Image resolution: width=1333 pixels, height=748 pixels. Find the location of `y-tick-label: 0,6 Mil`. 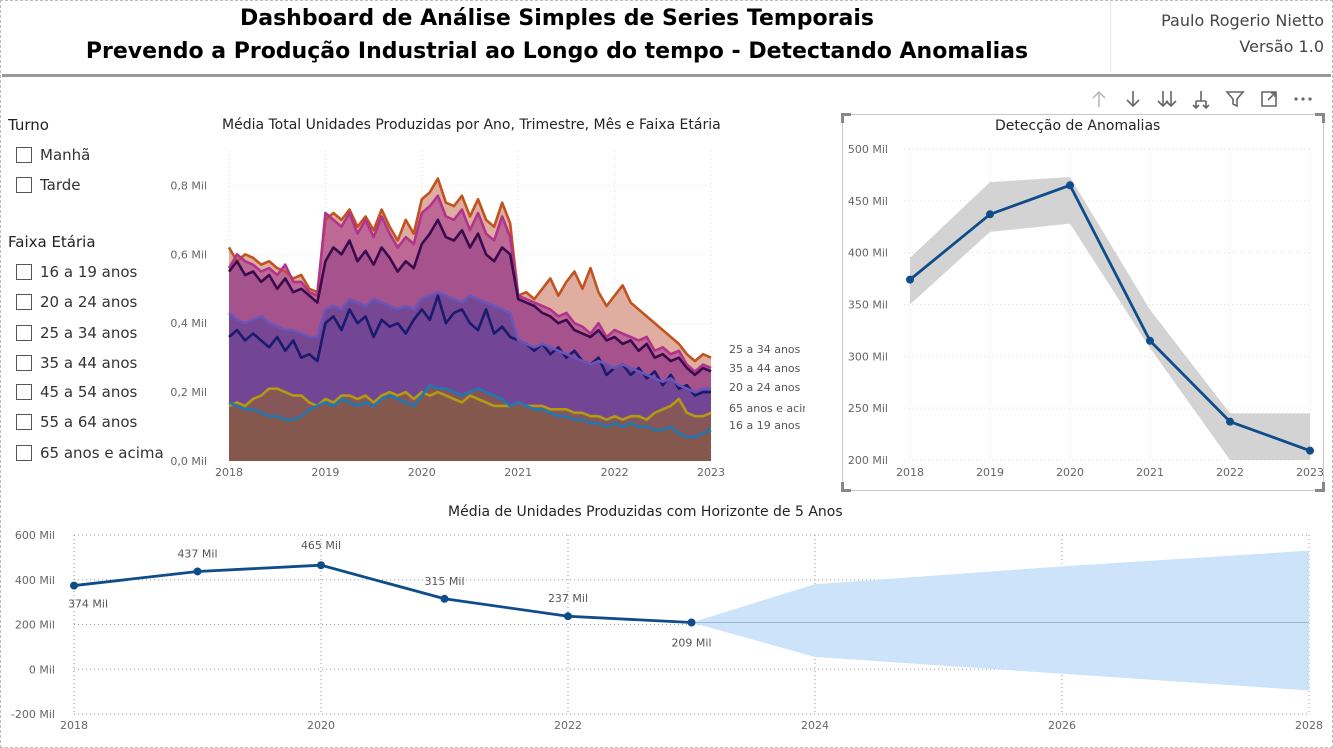

y-tick-label: 0,6 Mil is located at coordinates (188, 254).